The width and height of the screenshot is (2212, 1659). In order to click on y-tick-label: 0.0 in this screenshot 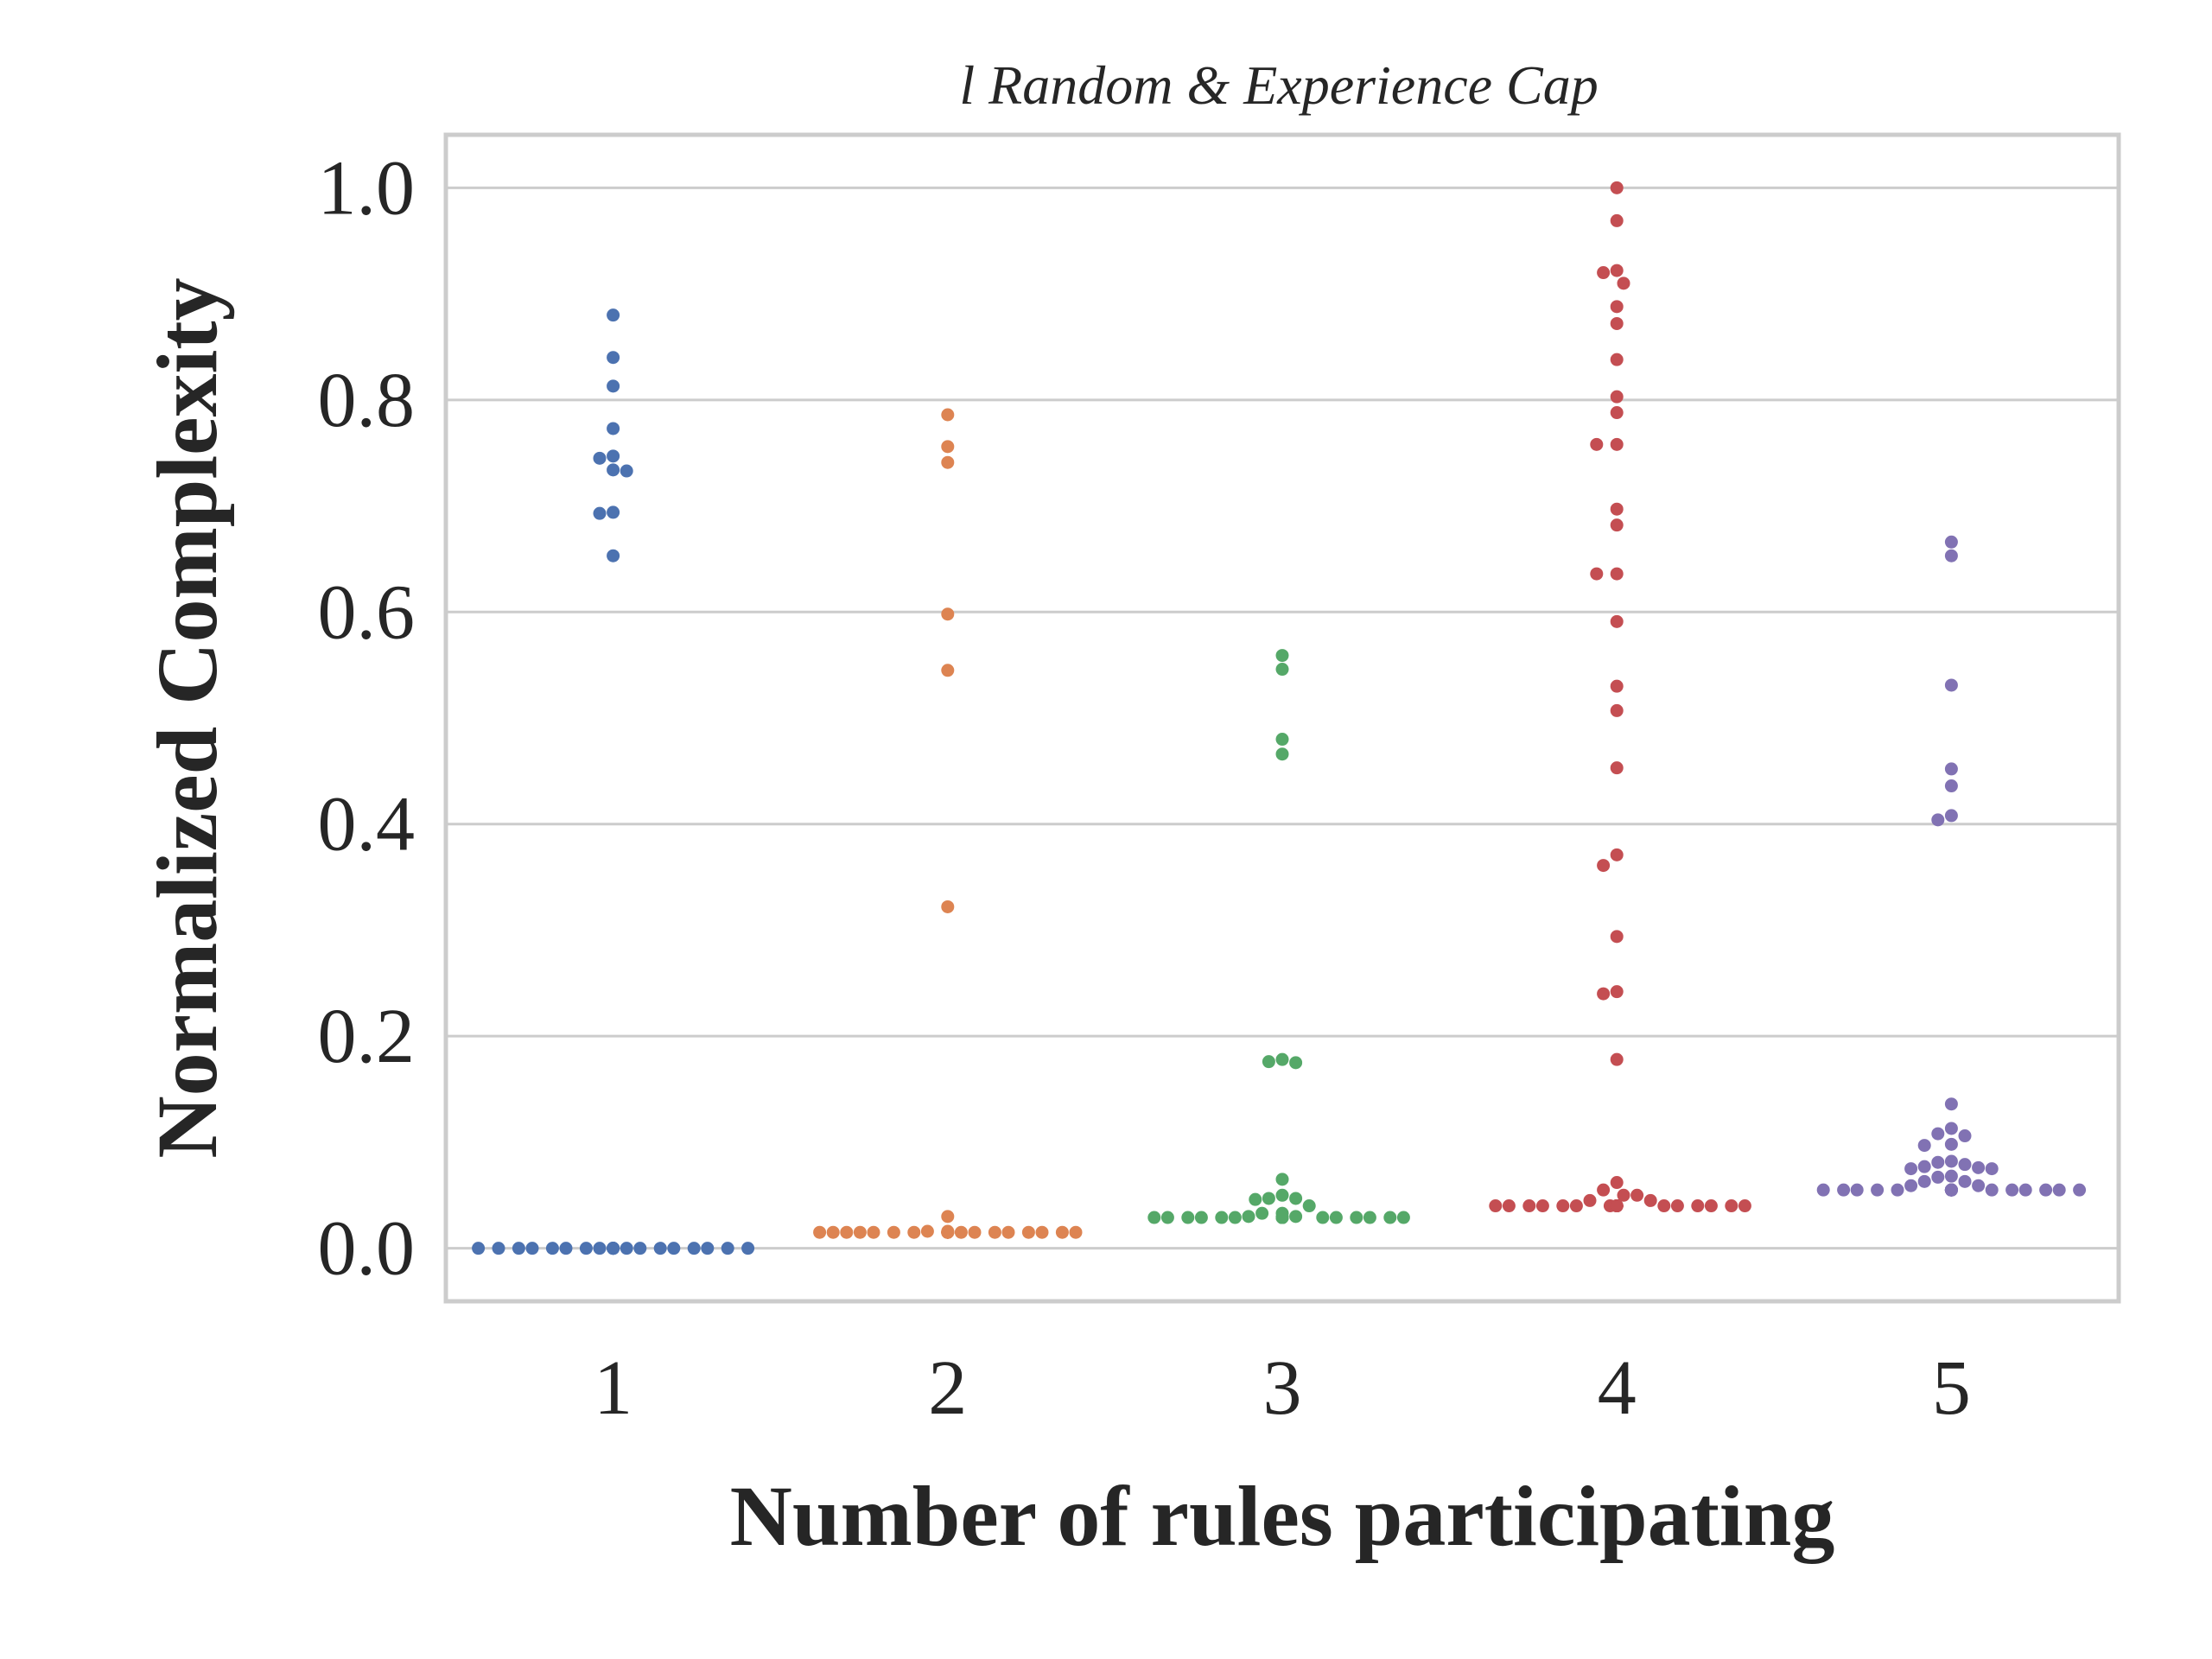, I will do `click(367, 1249)`.